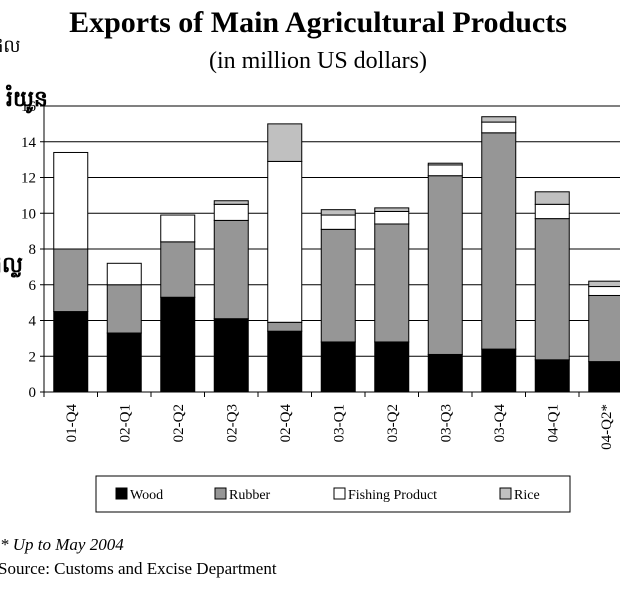  Describe the element at coordinates (29, 143) in the screenshot. I see `y-tick-label: 14` at that location.